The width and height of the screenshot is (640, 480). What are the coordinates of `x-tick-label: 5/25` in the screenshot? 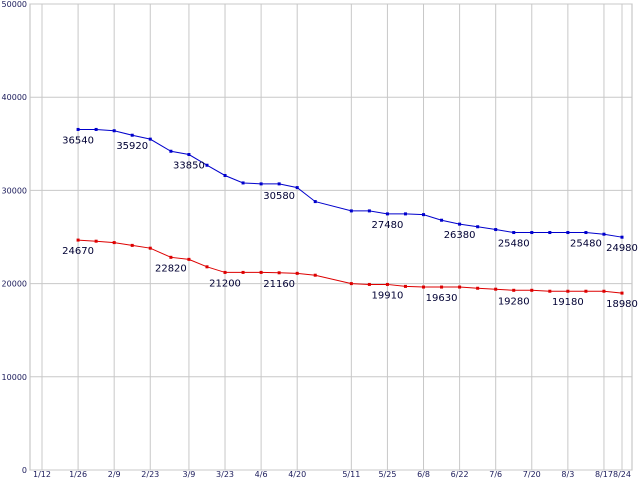 It's located at (387, 474).